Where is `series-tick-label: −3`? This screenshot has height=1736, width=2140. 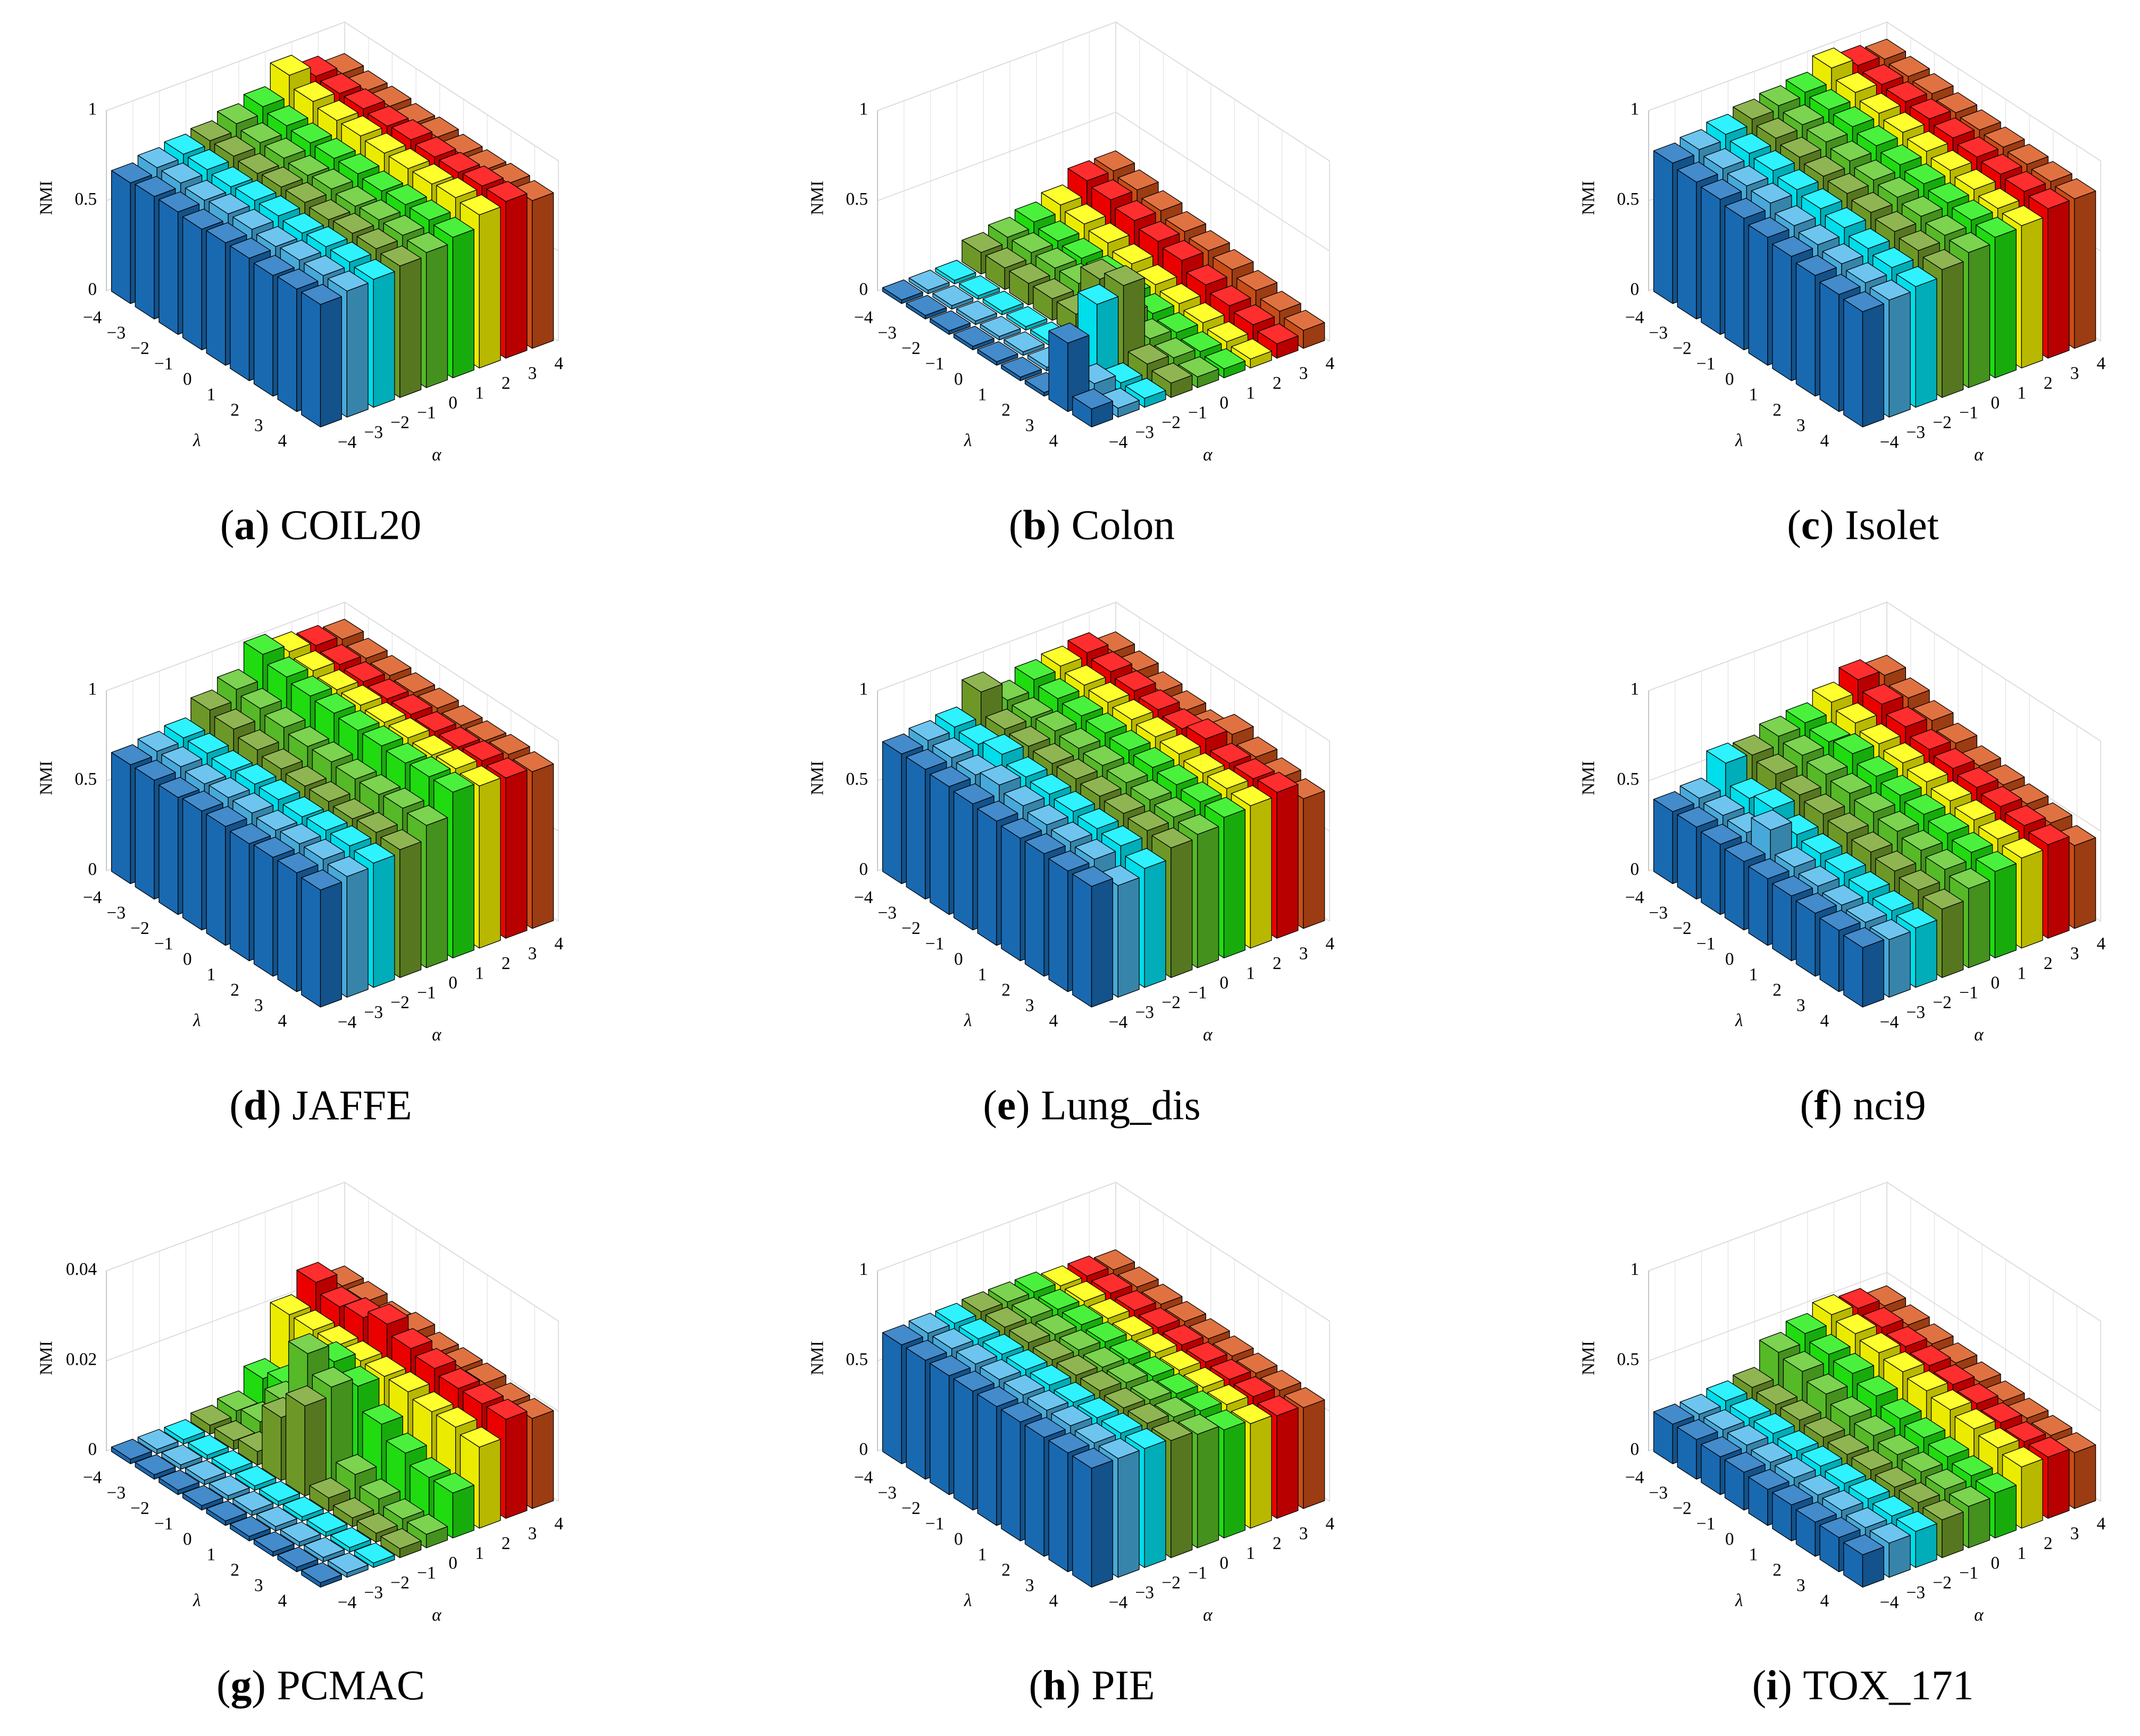
series-tick-label: −3 is located at coordinates (1916, 1013).